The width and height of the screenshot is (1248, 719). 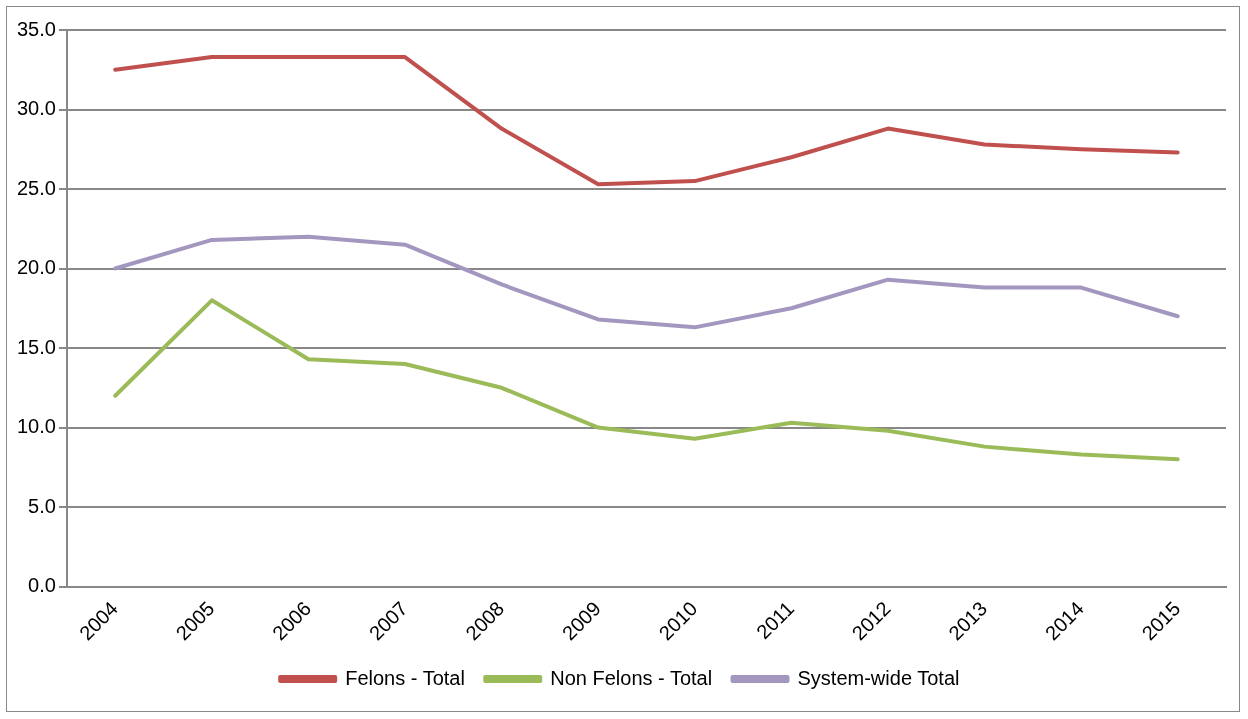 I want to click on legend-label: System-wide Total, so click(x=878, y=677).